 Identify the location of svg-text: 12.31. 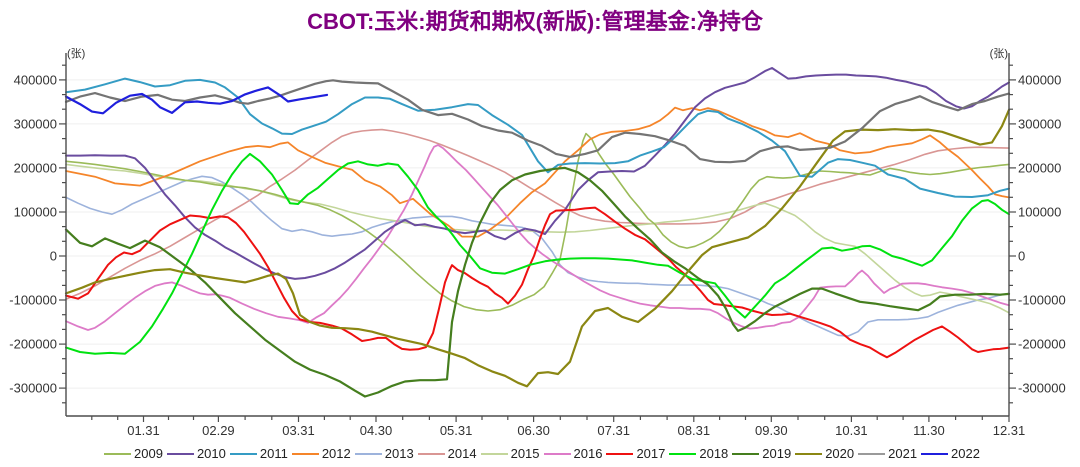
(1009, 430).